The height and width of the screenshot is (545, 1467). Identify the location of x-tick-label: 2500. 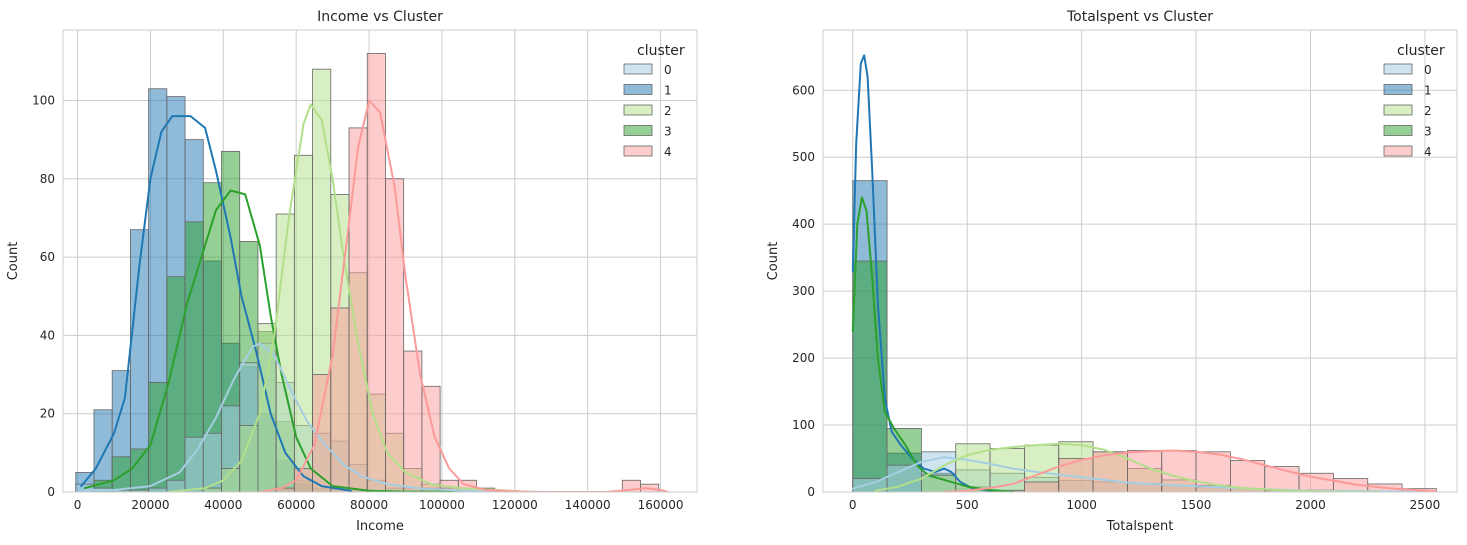
(1425, 505).